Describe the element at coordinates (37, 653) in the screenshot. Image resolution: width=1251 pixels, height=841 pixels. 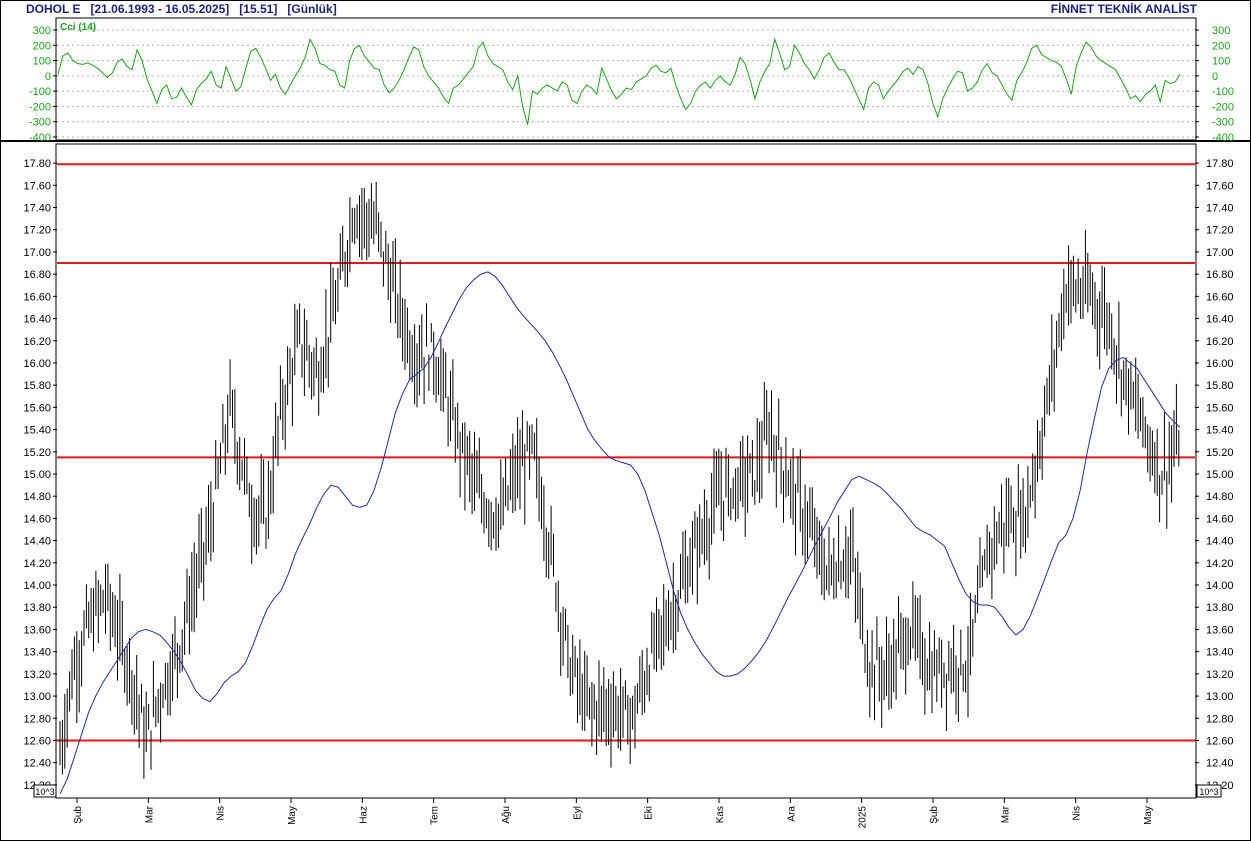
I see `price-tick-label: 13.40` at that location.